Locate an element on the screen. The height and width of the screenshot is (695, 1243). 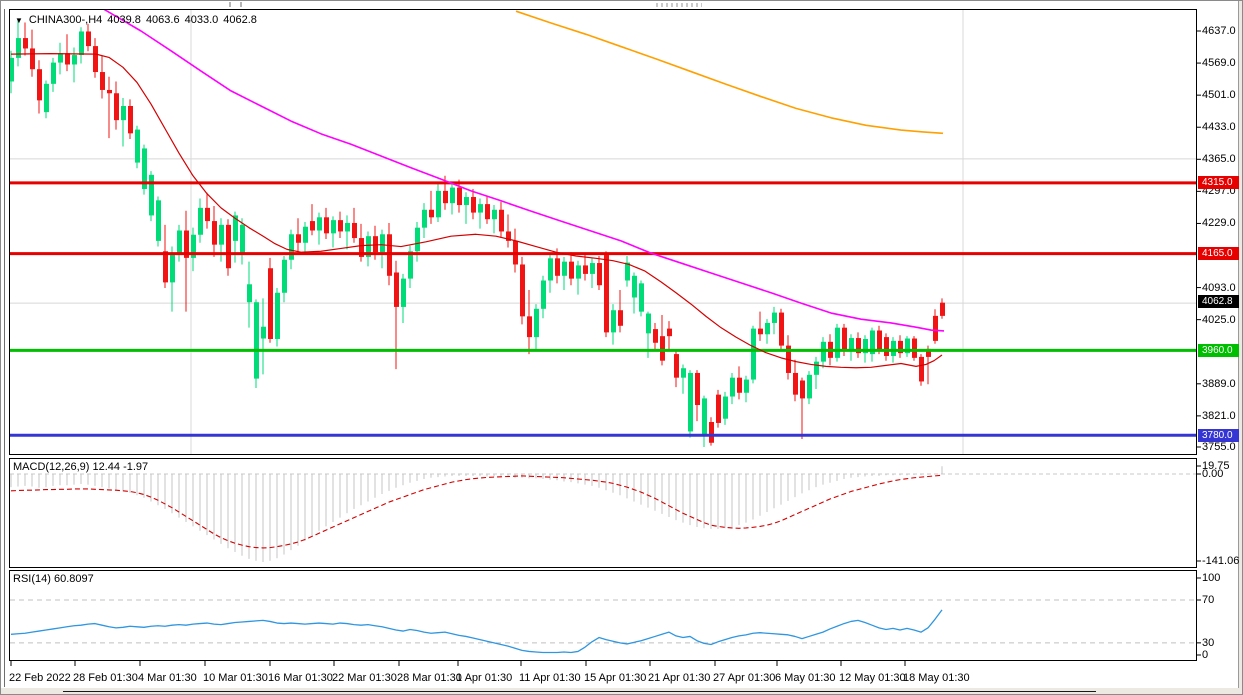
time-tick-label: 12 May 01:30 is located at coordinates (872, 678).